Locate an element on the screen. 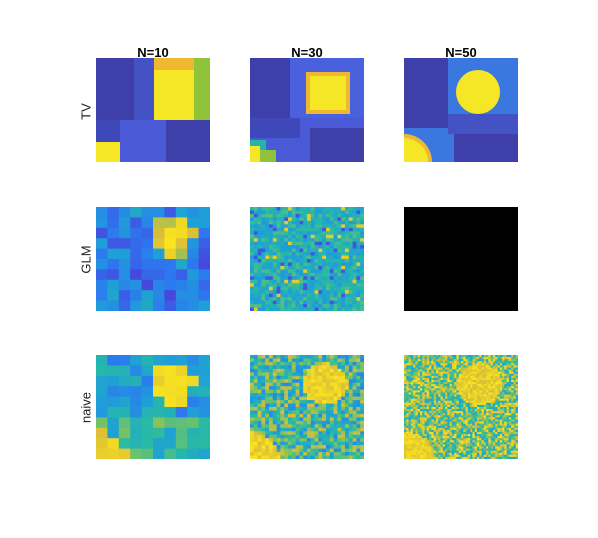 The height and width of the screenshot is (538, 598). heatmap-glm-n10 is located at coordinates (153, 259).